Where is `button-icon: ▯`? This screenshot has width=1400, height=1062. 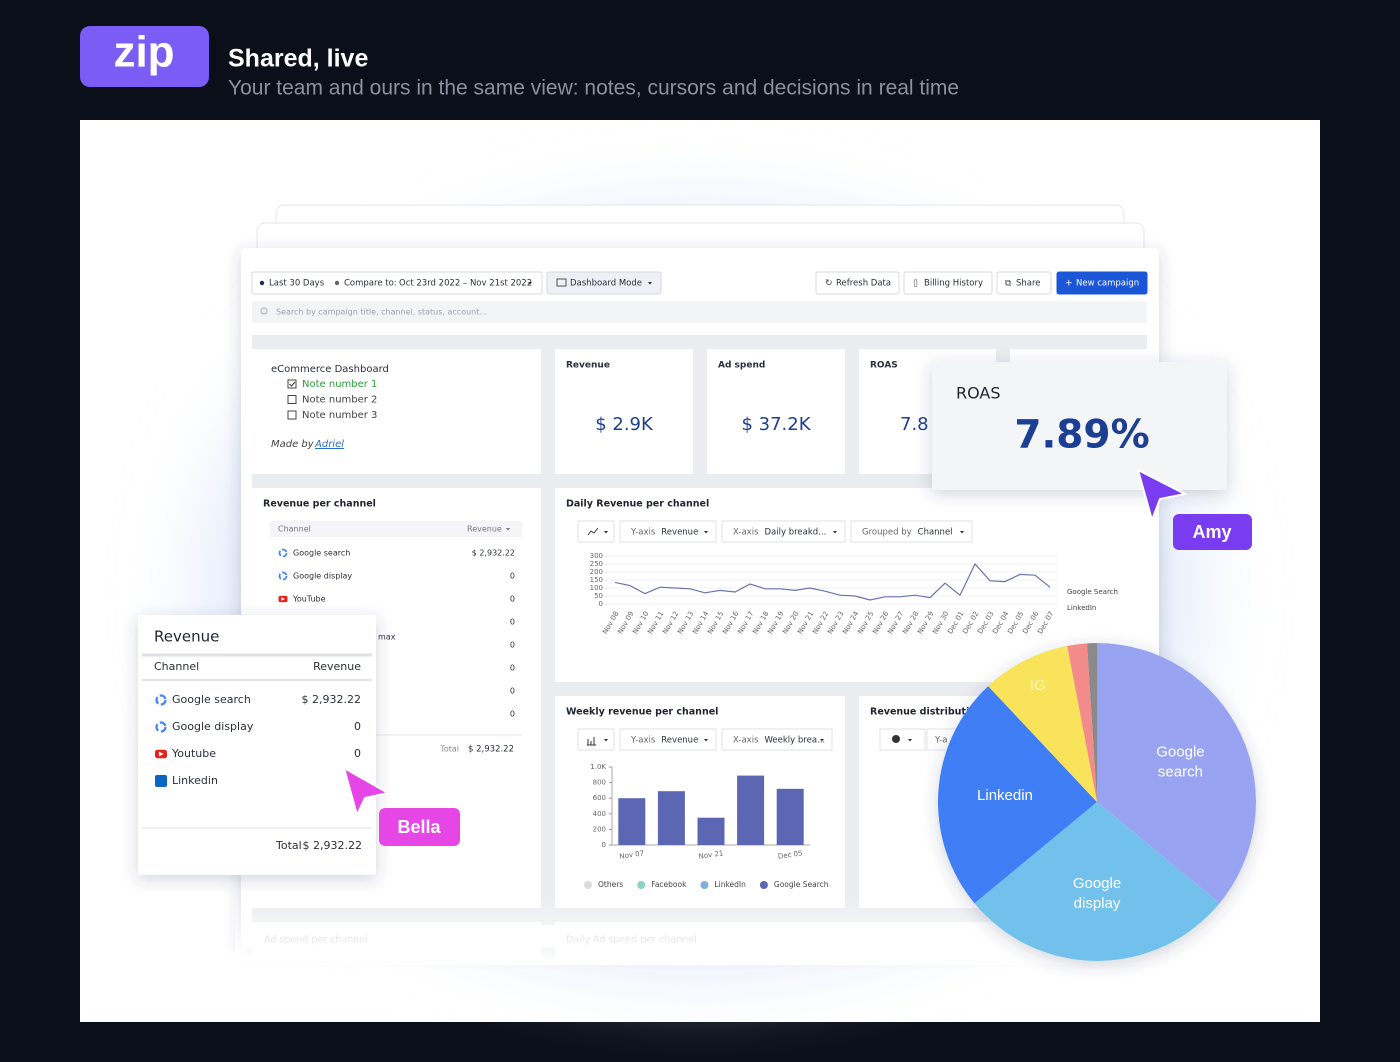 button-icon: ▯ is located at coordinates (915, 284).